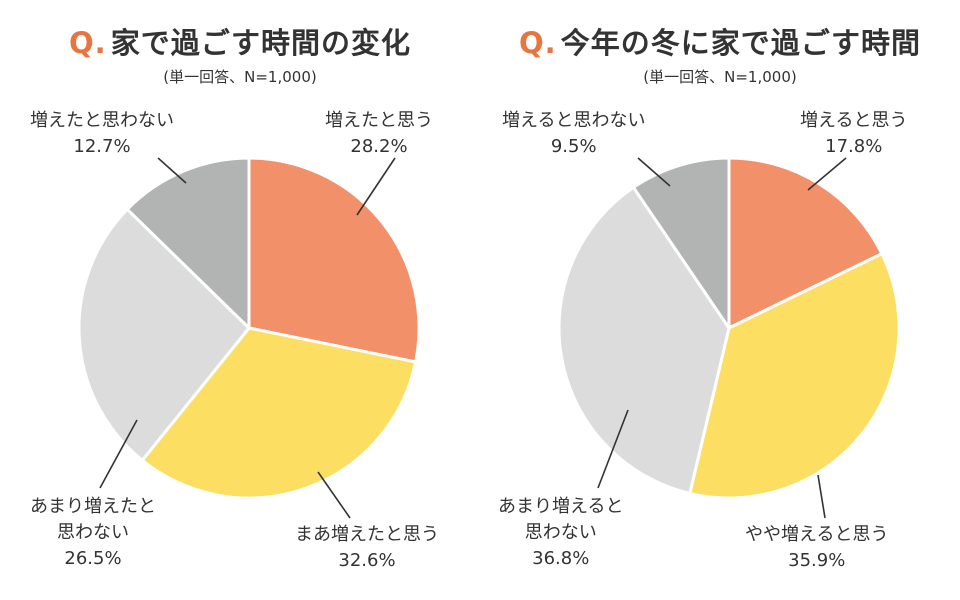 The width and height of the screenshot is (960, 600). Describe the element at coordinates (573, 134) in the screenshot. I see `slice-label-right-3: 増えると思わない 9.5%` at that location.